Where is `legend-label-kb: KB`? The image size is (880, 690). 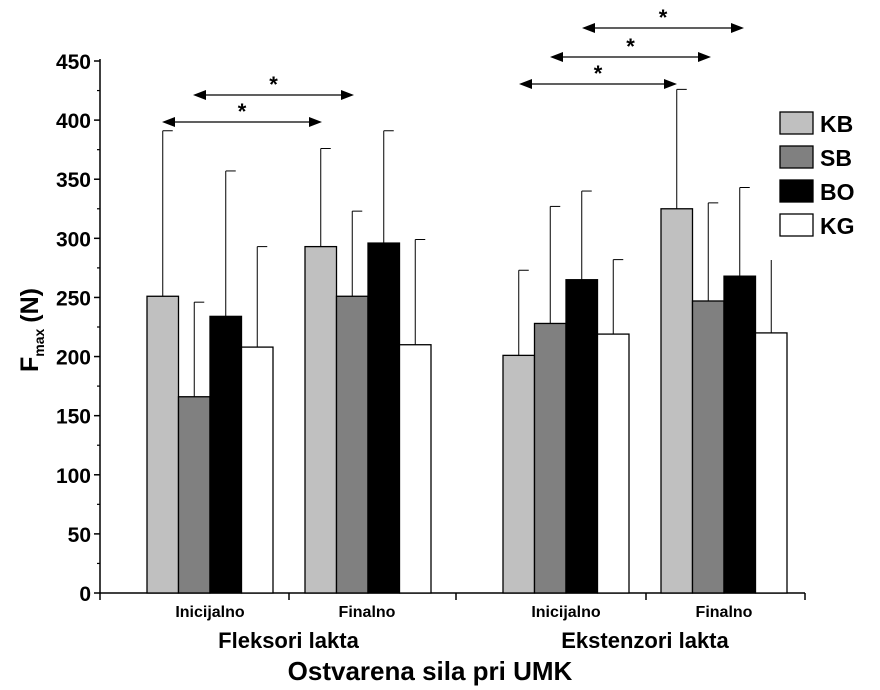
legend-label-kb: KB is located at coordinates (836, 124).